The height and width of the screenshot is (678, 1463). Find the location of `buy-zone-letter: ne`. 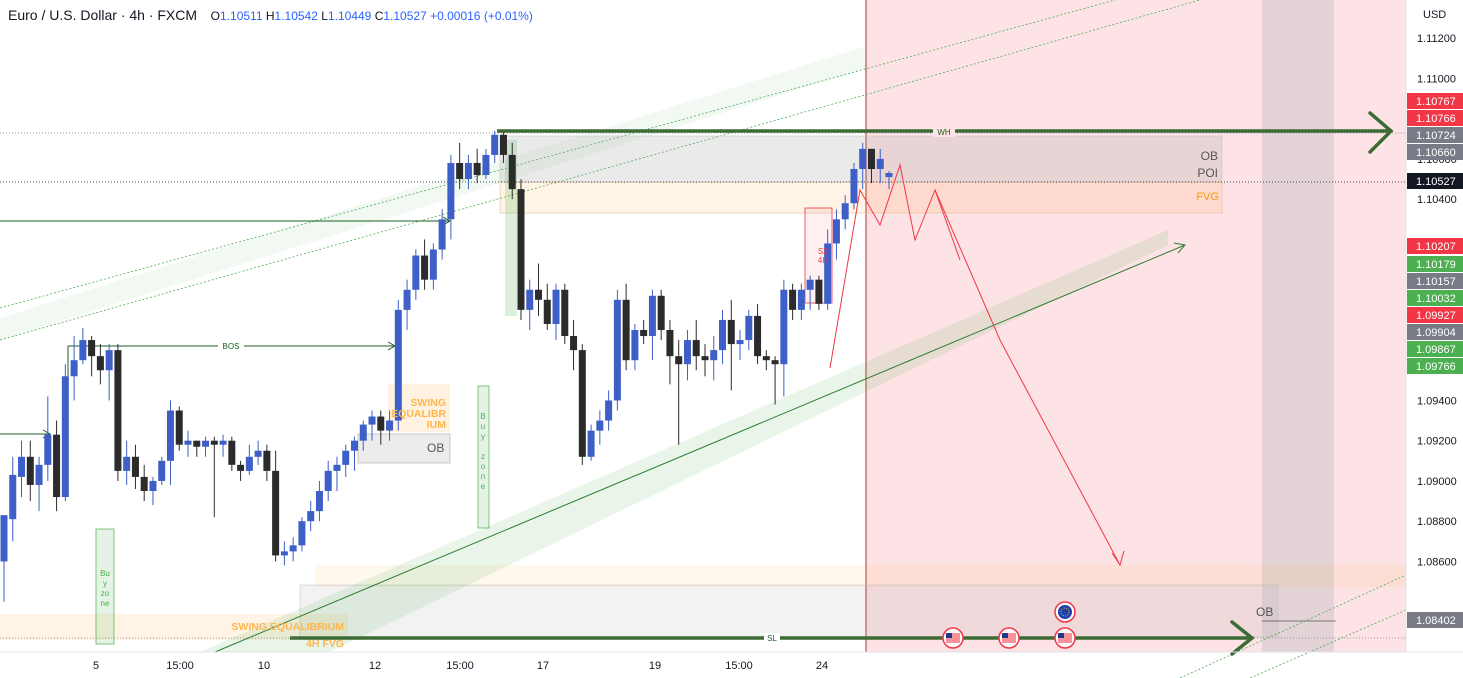

buy-zone-letter: ne is located at coordinates (105, 603).